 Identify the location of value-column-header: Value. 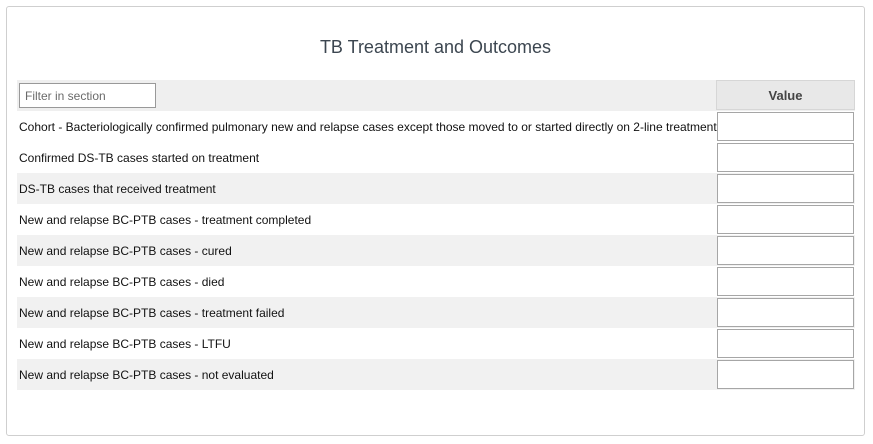
(785, 95).